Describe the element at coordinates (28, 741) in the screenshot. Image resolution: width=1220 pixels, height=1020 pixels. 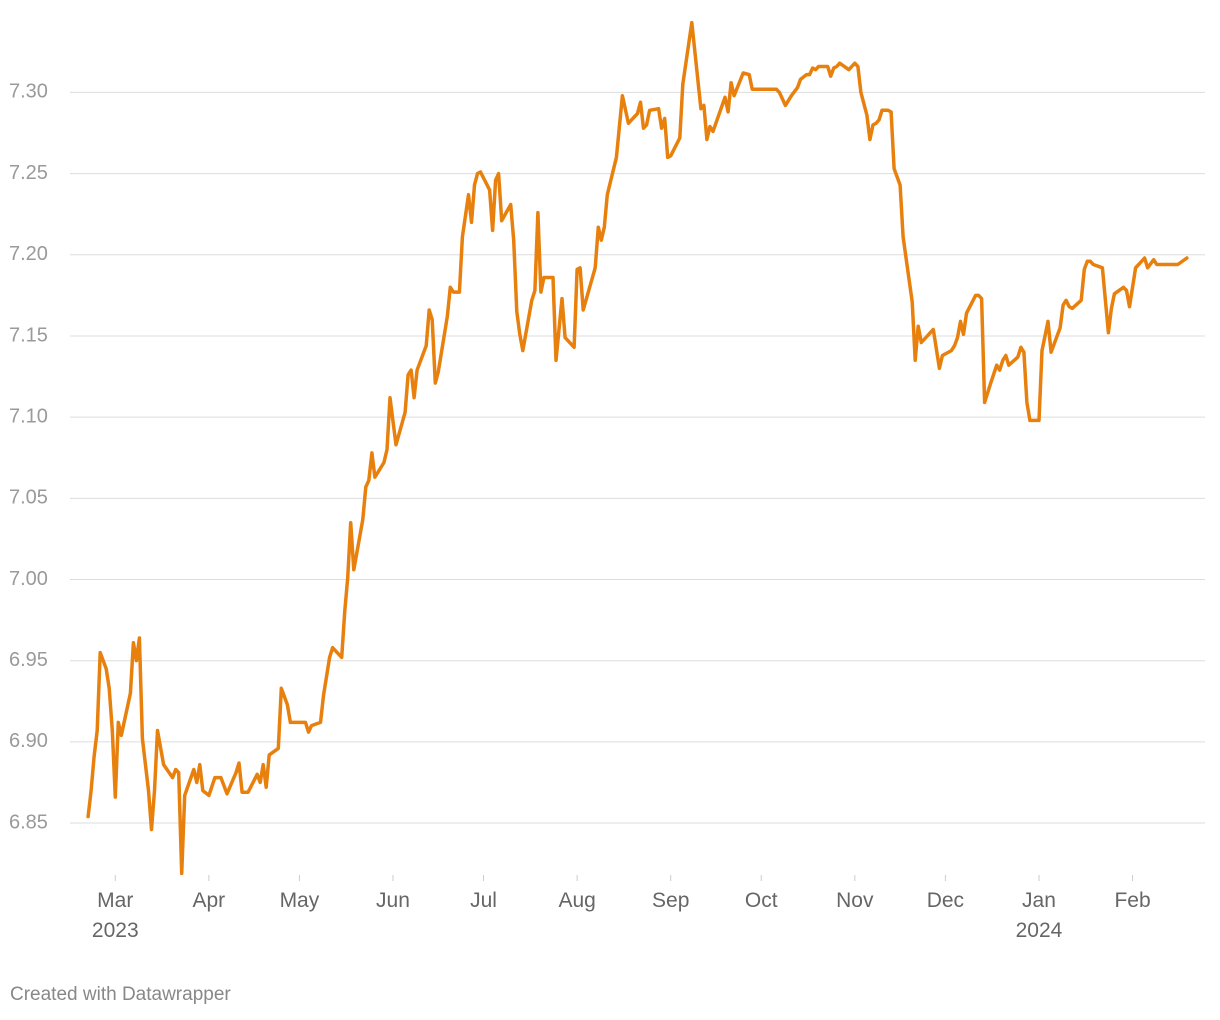
I see `y-tick-label: 6.90` at that location.